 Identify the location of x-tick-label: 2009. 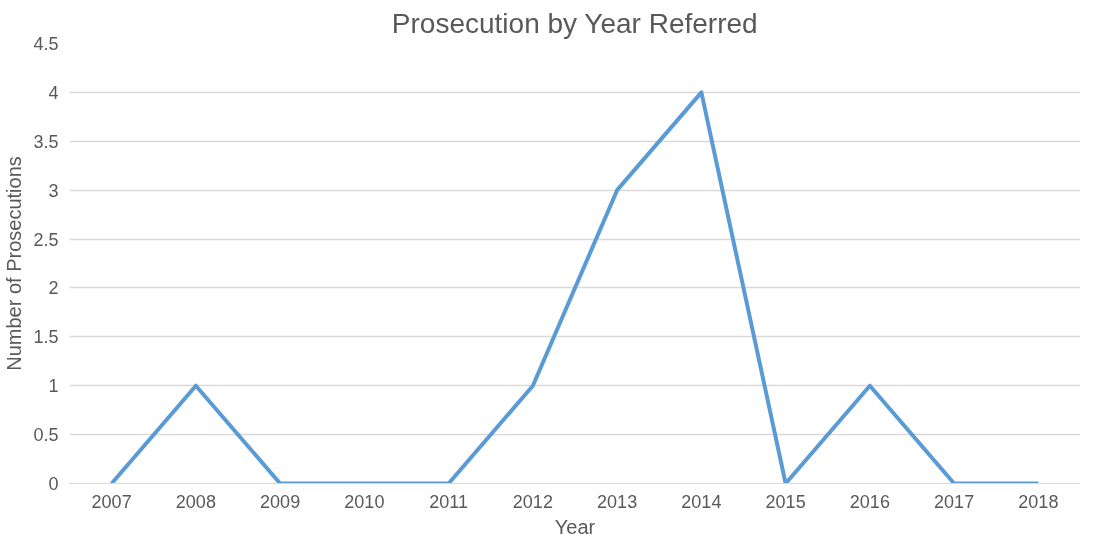
(280, 501).